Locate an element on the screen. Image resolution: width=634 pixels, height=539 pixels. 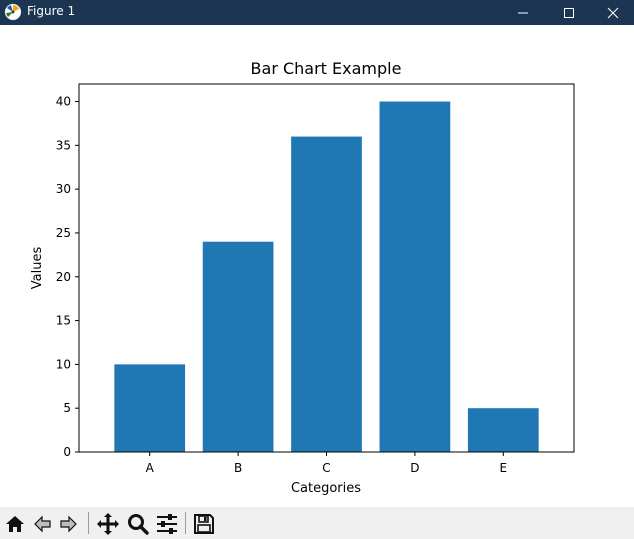
bar-C is located at coordinates (326, 294).